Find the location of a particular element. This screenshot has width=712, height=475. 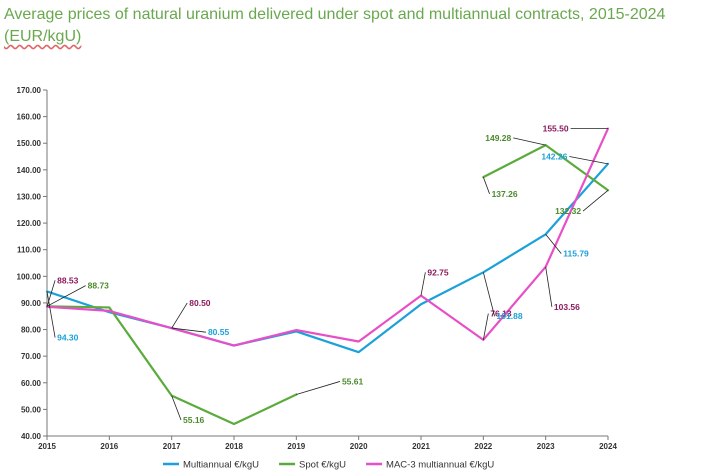

data-label: 94.30 is located at coordinates (68, 338).